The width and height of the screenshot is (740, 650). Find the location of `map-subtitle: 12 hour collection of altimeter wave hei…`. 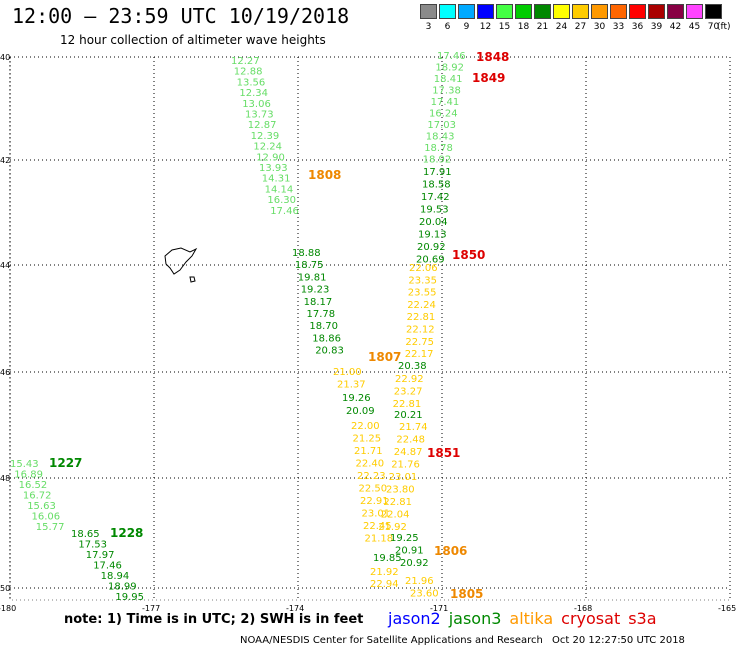

map-subtitle: 12 hour collection of altimeter wave hei… is located at coordinates (193, 40).